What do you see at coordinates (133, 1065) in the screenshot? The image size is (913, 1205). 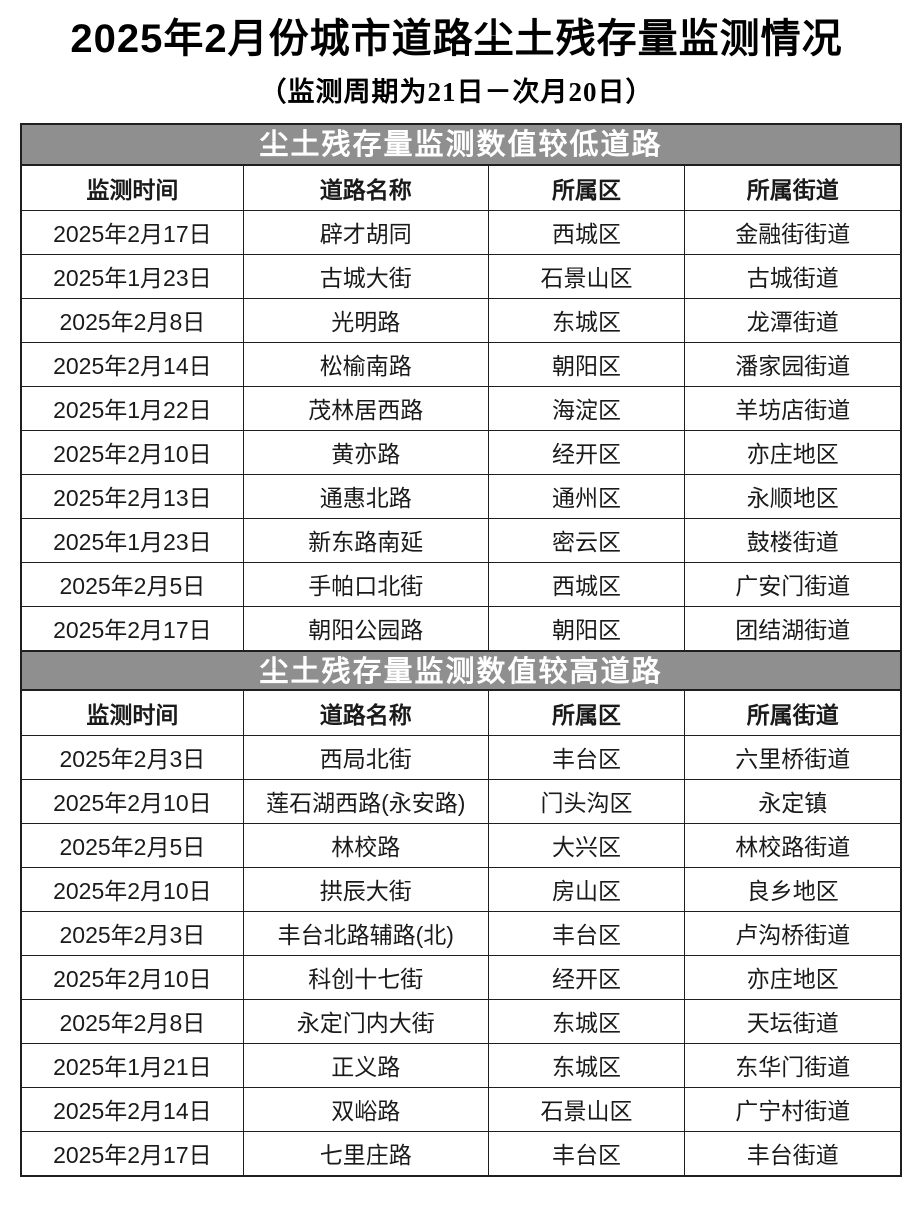 I see `table-cell: 2025年1月21日` at bounding box center [133, 1065].